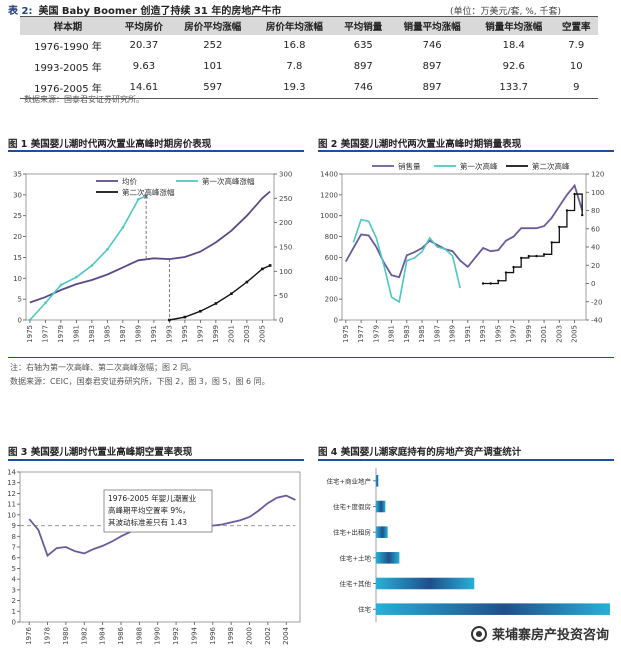  I want to click on table-cell: 133.7, so click(513, 88).